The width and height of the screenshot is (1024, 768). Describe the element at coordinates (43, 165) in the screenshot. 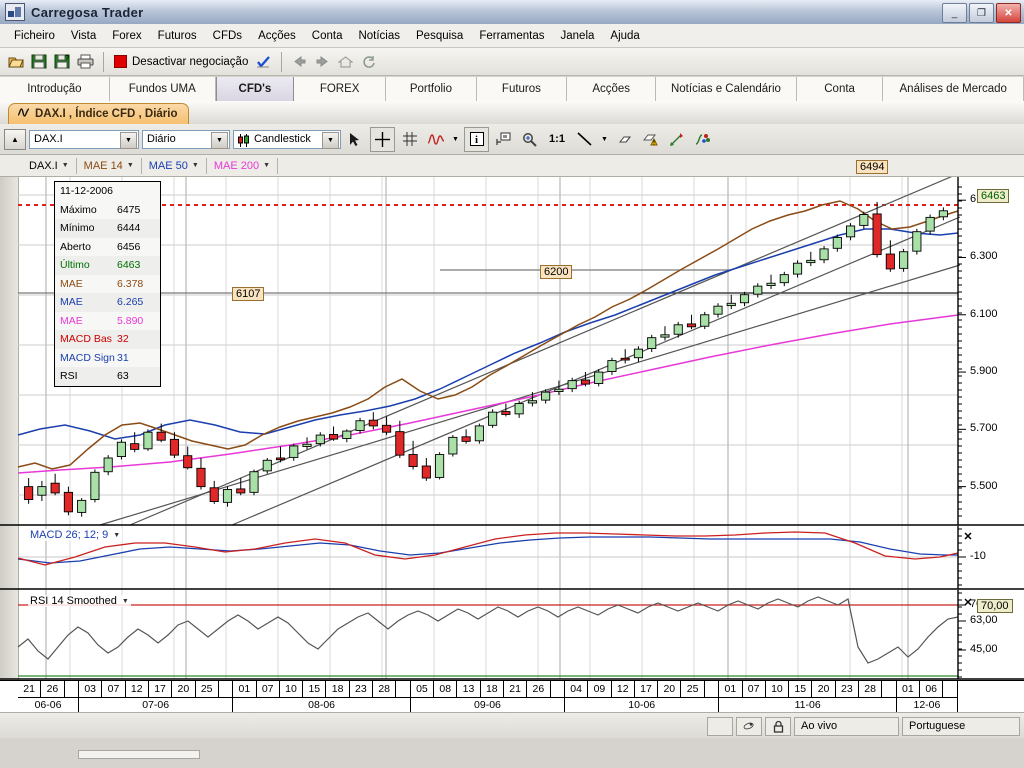

I see `indicator-chip-label-0: DAX.I` at that location.